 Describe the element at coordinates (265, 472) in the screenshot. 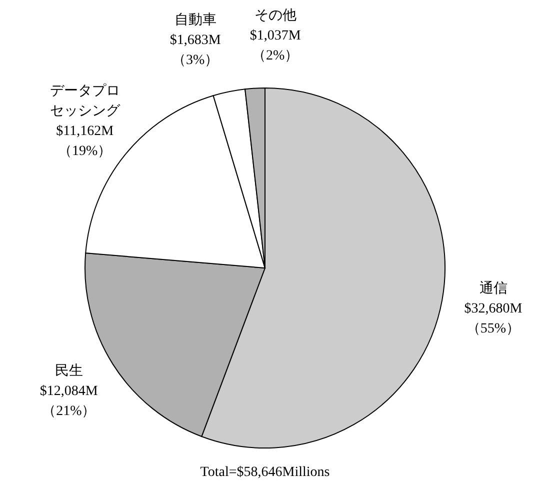

I see `text: Total=$58,646Millions` at that location.